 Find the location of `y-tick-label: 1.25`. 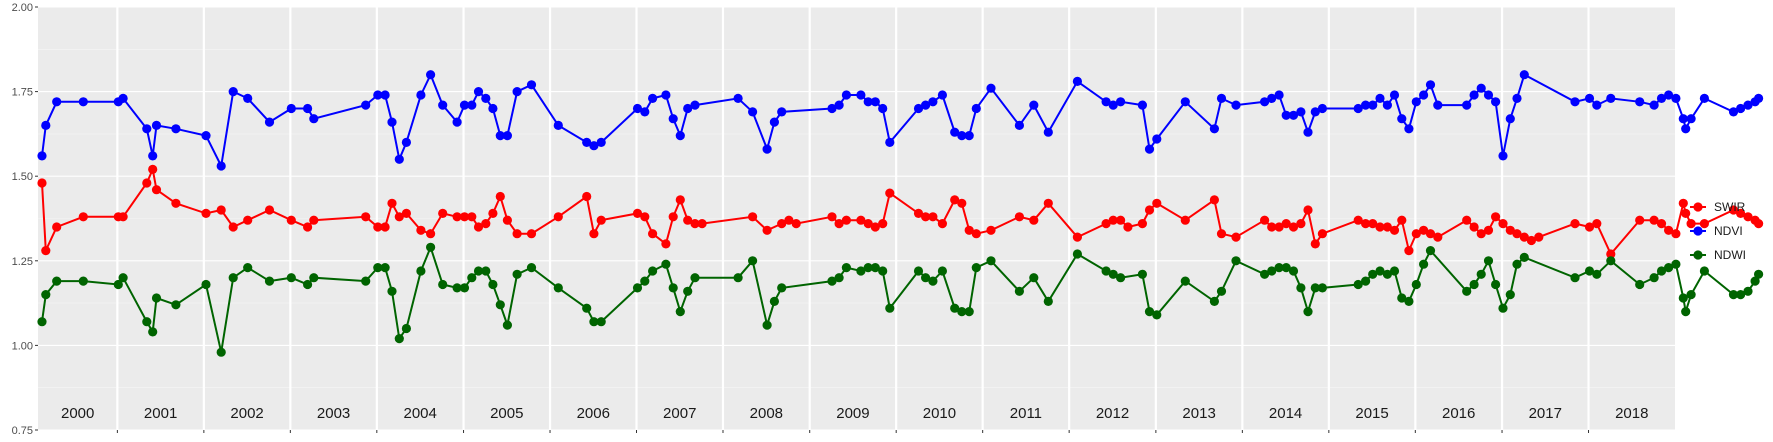

y-tick-label: 1.25 is located at coordinates (22, 262).